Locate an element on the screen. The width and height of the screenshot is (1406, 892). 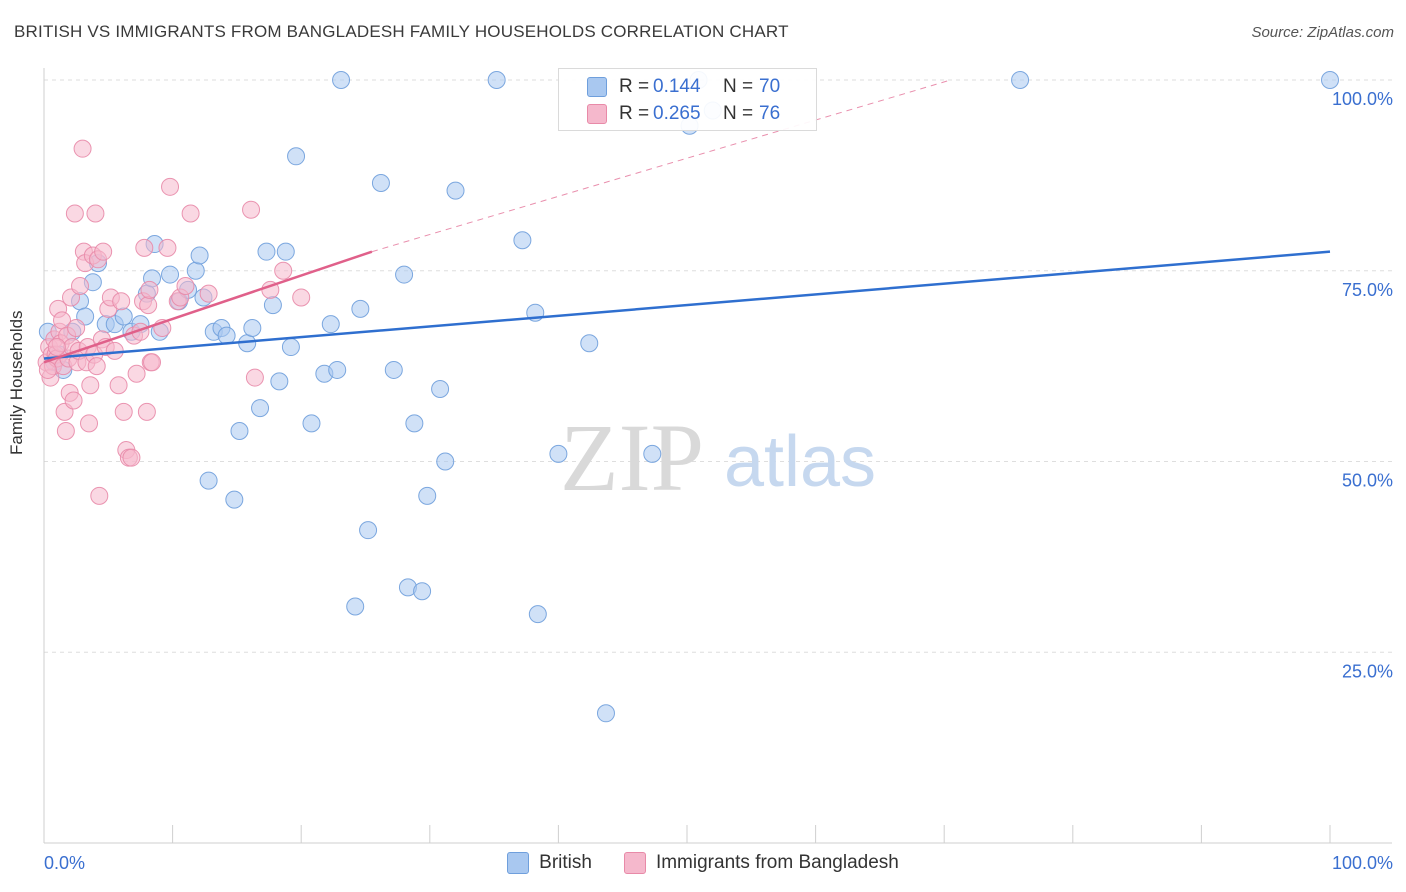
bangladesh-r-value: 0.265 is located at coordinates (677, 113).